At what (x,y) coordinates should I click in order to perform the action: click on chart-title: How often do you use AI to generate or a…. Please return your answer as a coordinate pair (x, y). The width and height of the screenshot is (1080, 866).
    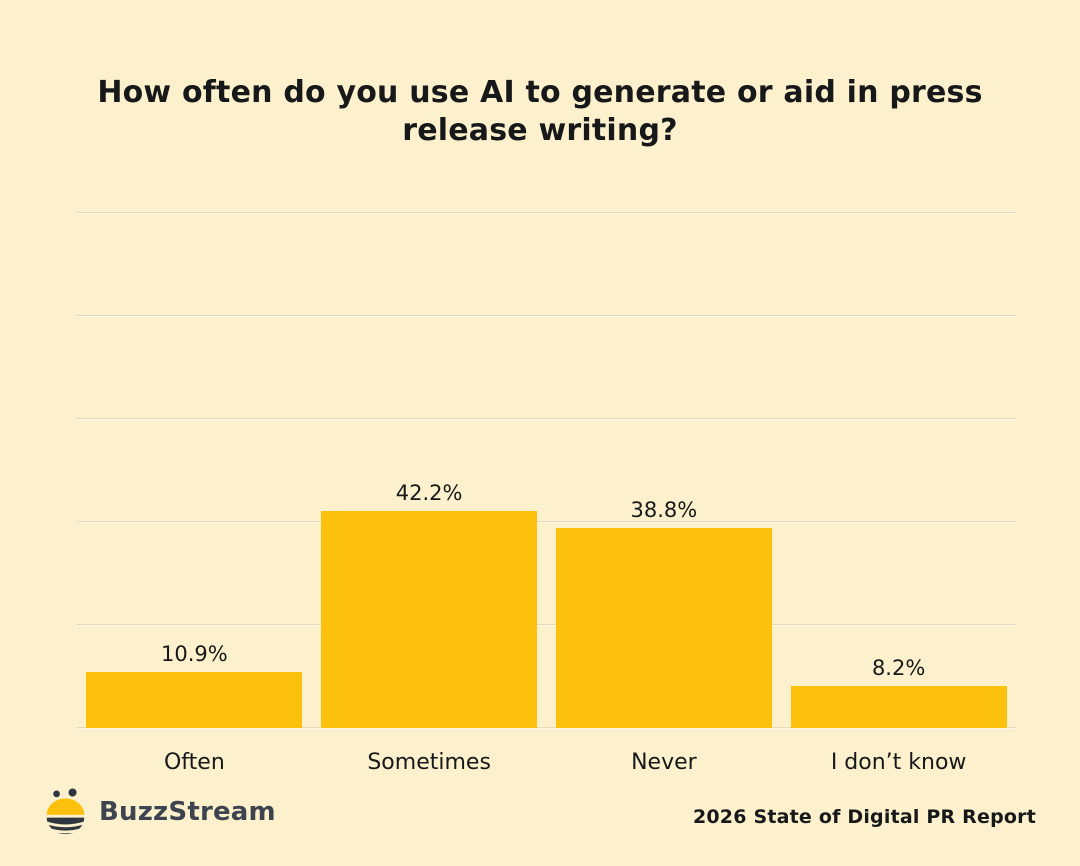
    Looking at the image, I should click on (540, 111).